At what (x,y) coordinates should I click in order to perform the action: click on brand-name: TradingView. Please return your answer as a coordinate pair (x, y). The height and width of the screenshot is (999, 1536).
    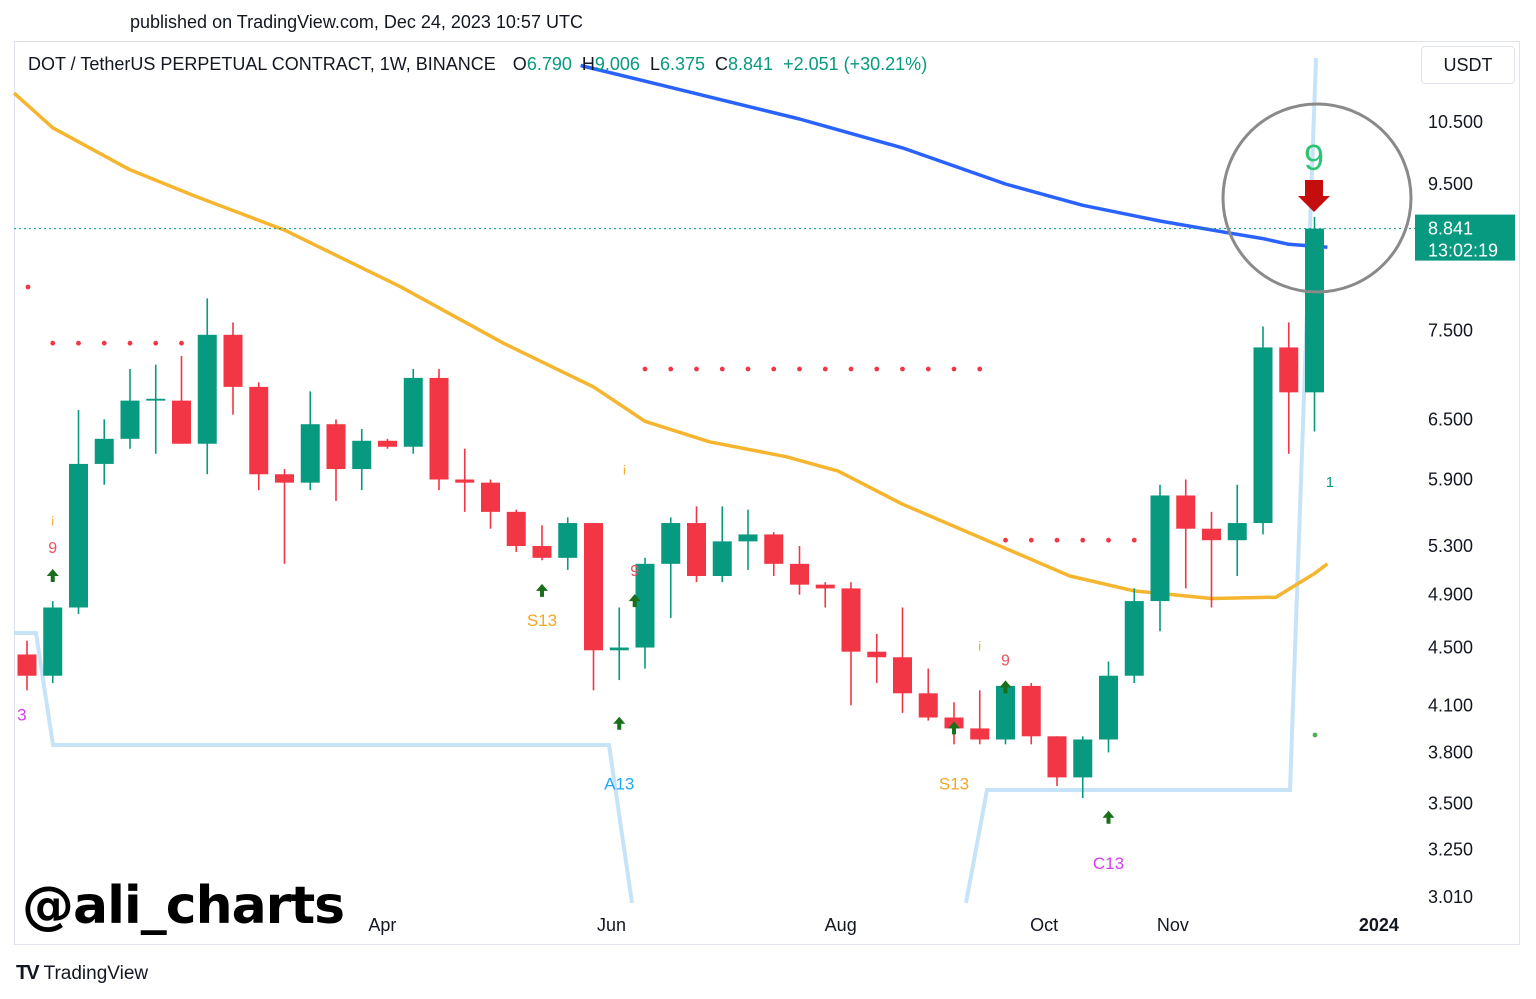
    Looking at the image, I should click on (96, 973).